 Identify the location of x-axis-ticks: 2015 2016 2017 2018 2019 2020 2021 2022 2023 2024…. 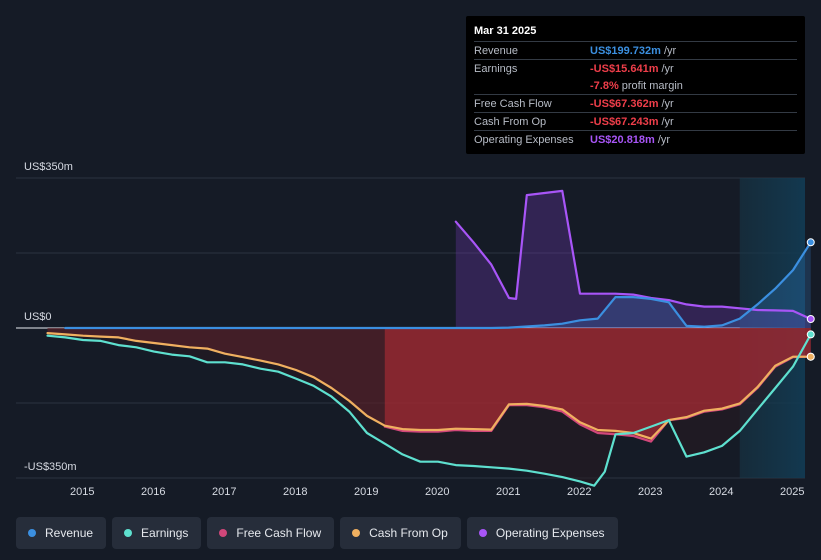
(437, 492).